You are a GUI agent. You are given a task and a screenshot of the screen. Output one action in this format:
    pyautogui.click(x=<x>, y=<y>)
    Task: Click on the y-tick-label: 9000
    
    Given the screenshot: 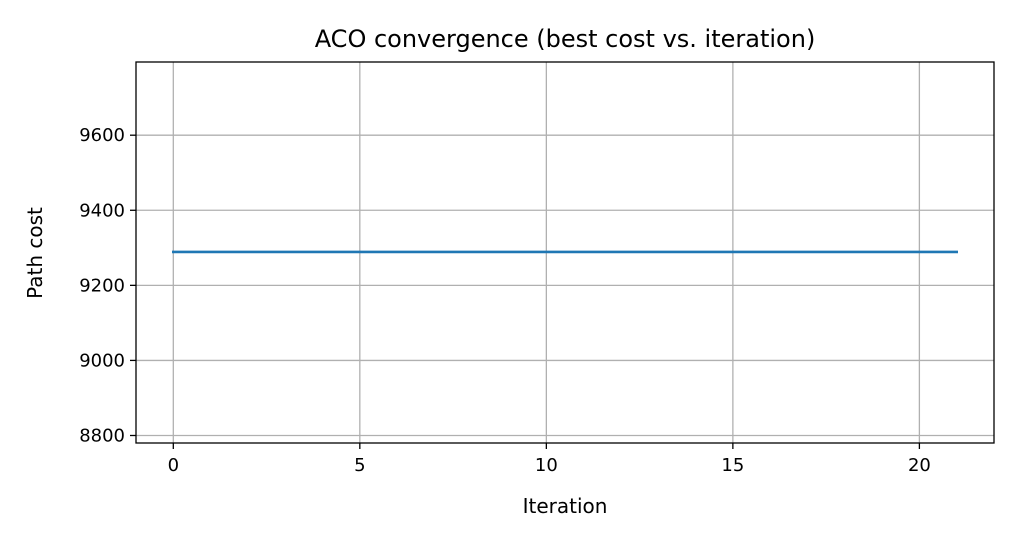 What is the action you would take?
    pyautogui.click(x=102, y=360)
    